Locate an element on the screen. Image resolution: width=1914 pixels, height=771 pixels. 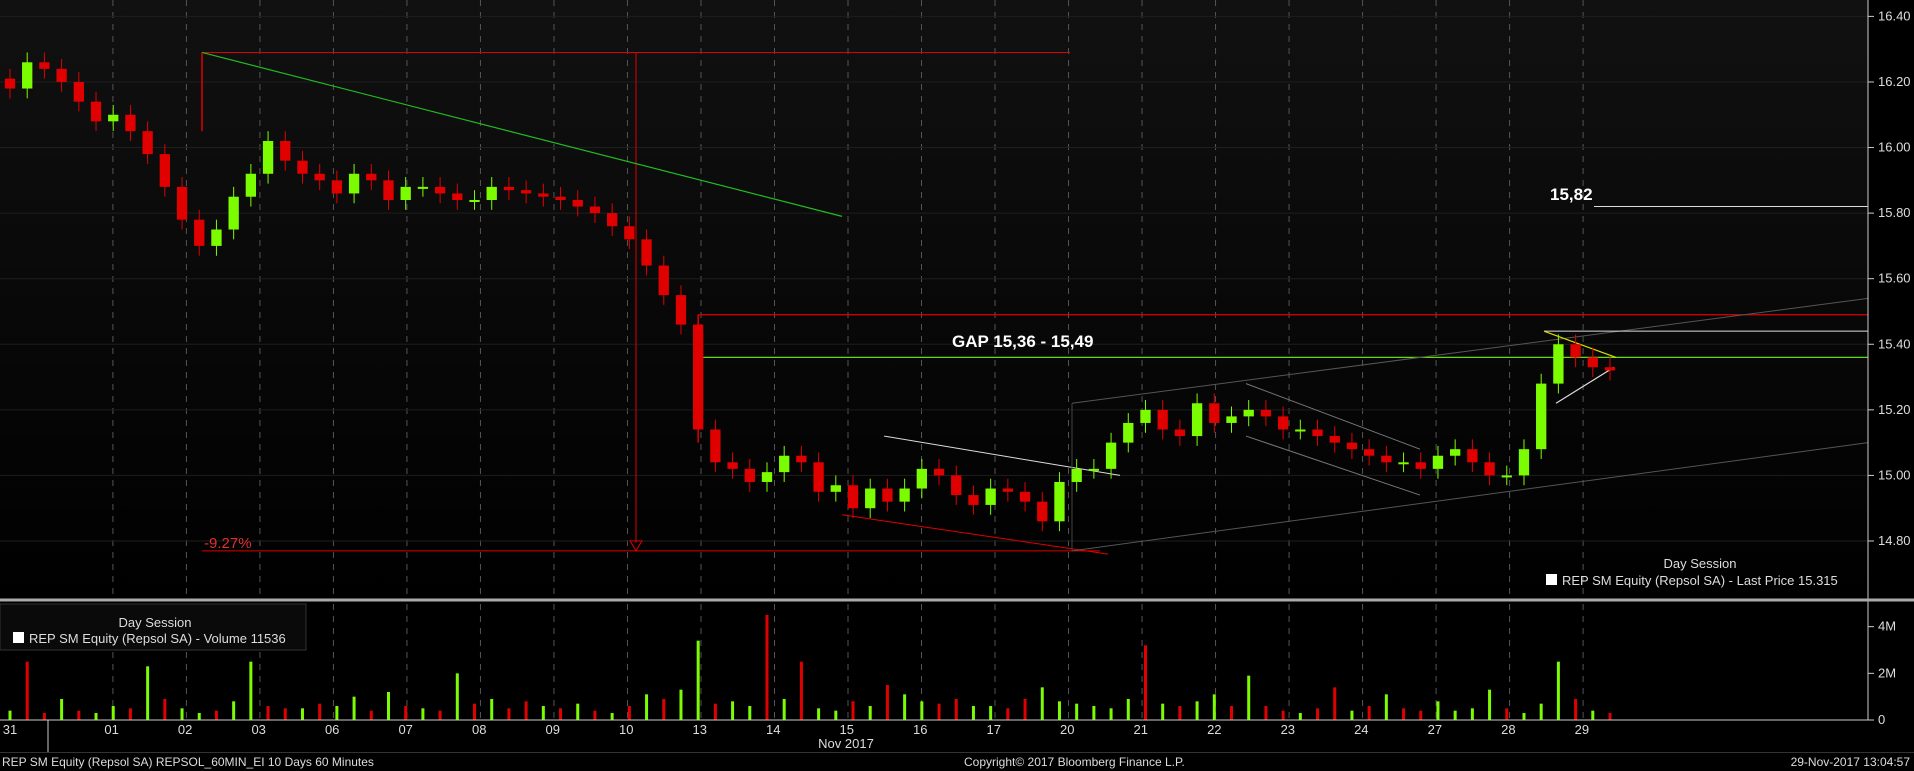
y-tick-label: 15.00 is located at coordinates (1894, 474).